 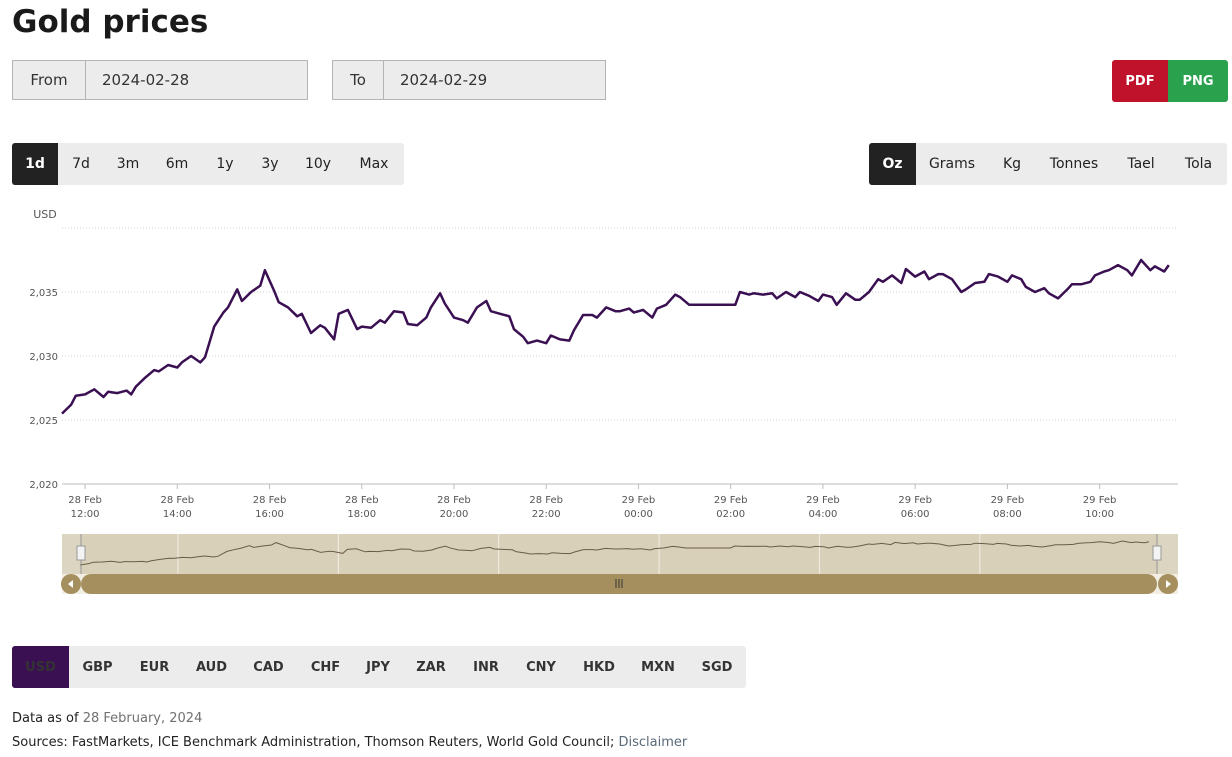 What do you see at coordinates (638, 514) in the screenshot?
I see `x-tick-time-label: 00:00` at bounding box center [638, 514].